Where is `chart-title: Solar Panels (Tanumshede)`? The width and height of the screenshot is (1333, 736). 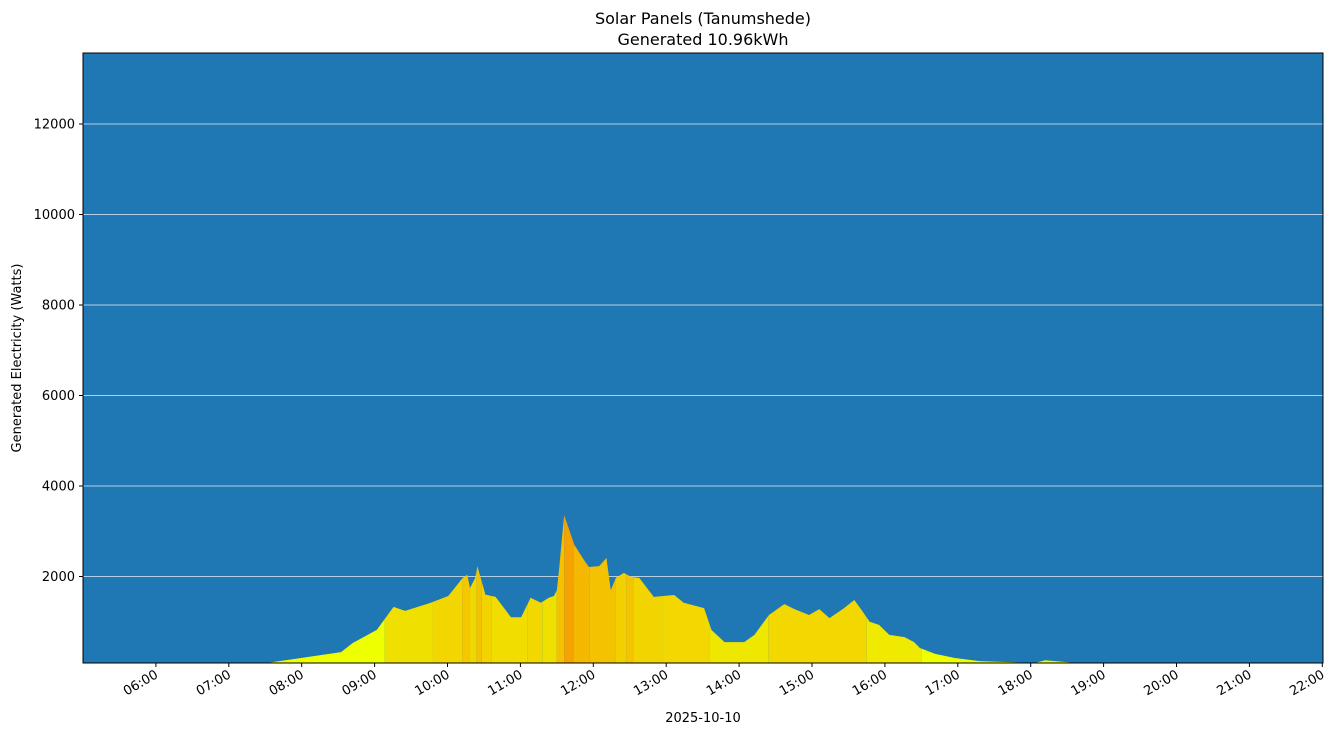
chart-title: Solar Panels (Tanumshede) is located at coordinates (703, 18).